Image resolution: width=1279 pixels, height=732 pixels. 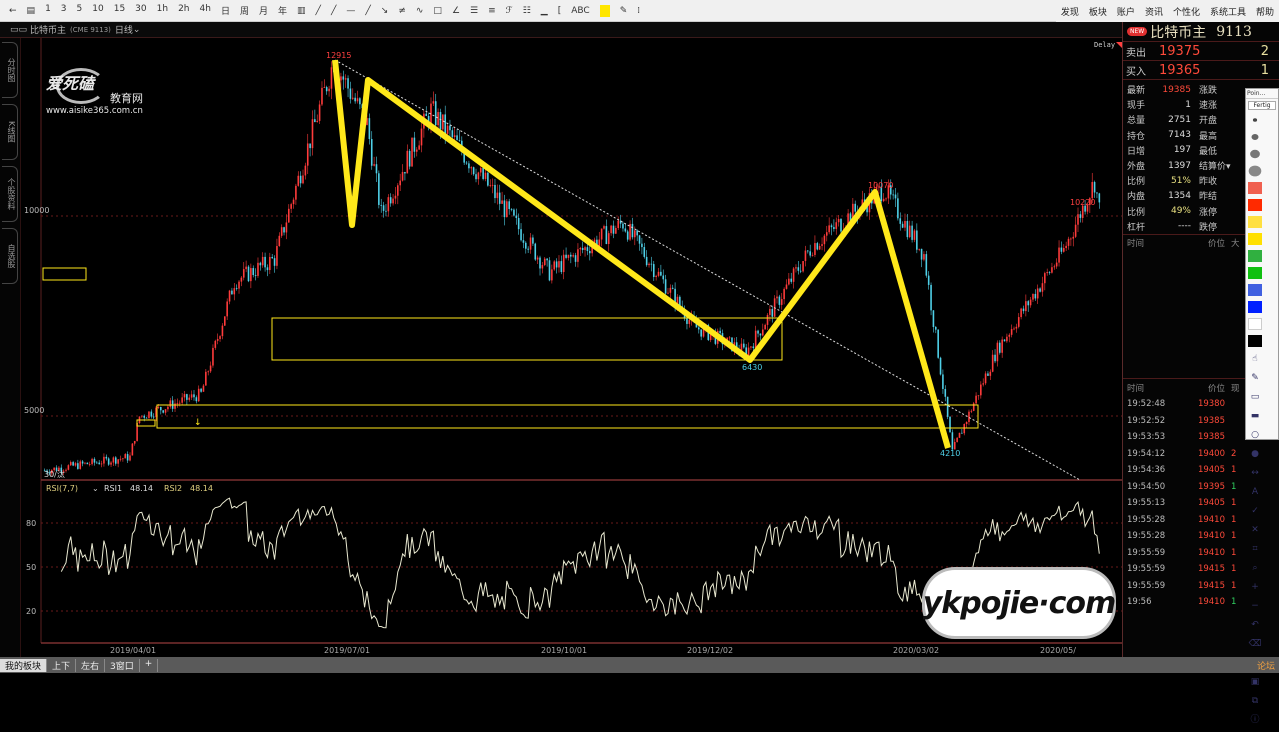 What do you see at coordinates (1125, 12) in the screenshot?
I see `menu-item: 账户` at bounding box center [1125, 12].